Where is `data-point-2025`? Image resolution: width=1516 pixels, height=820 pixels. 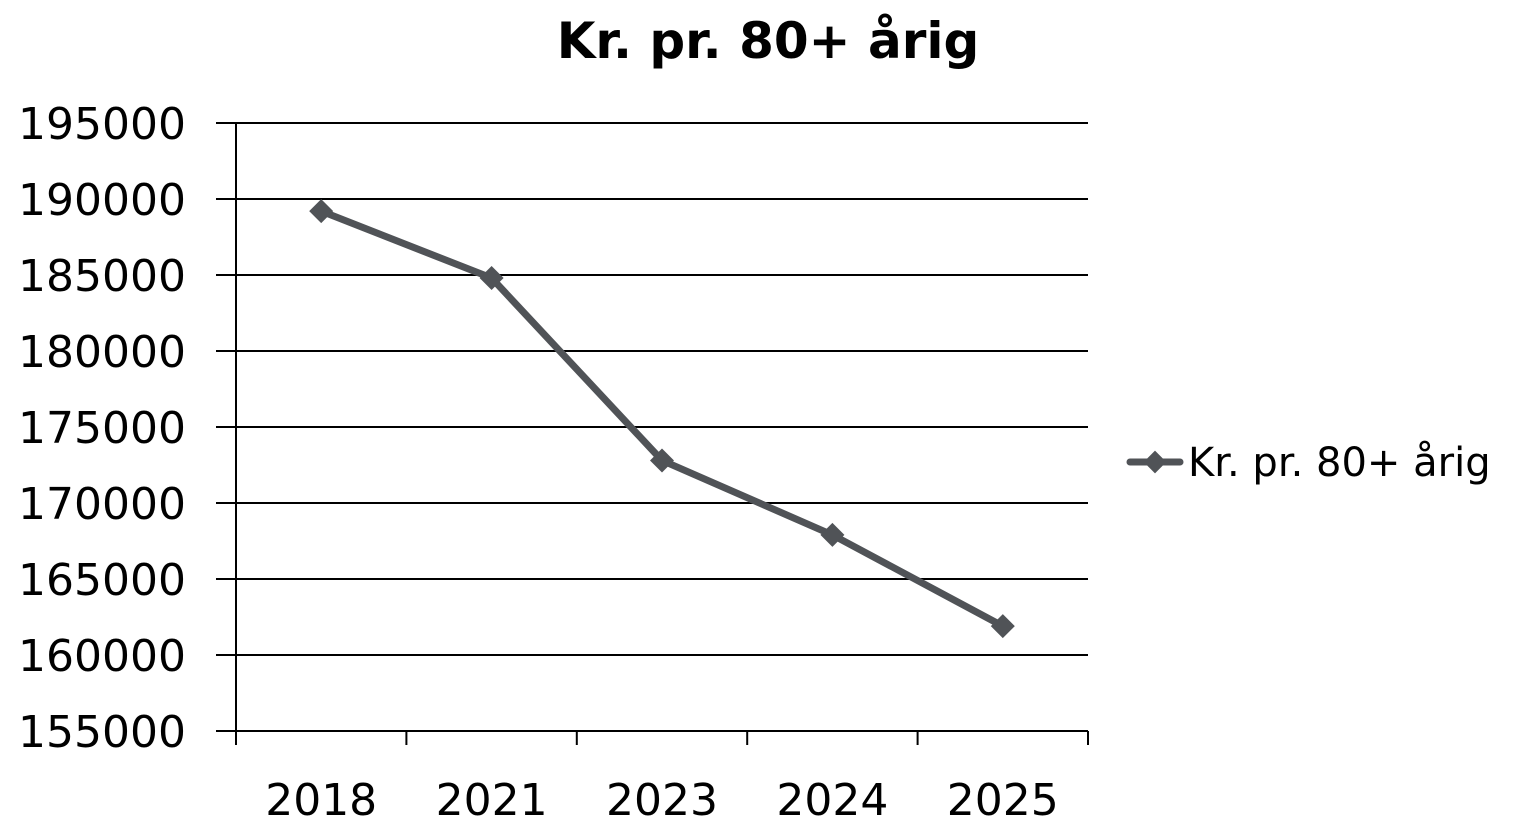 data-point-2025 is located at coordinates (1002, 626).